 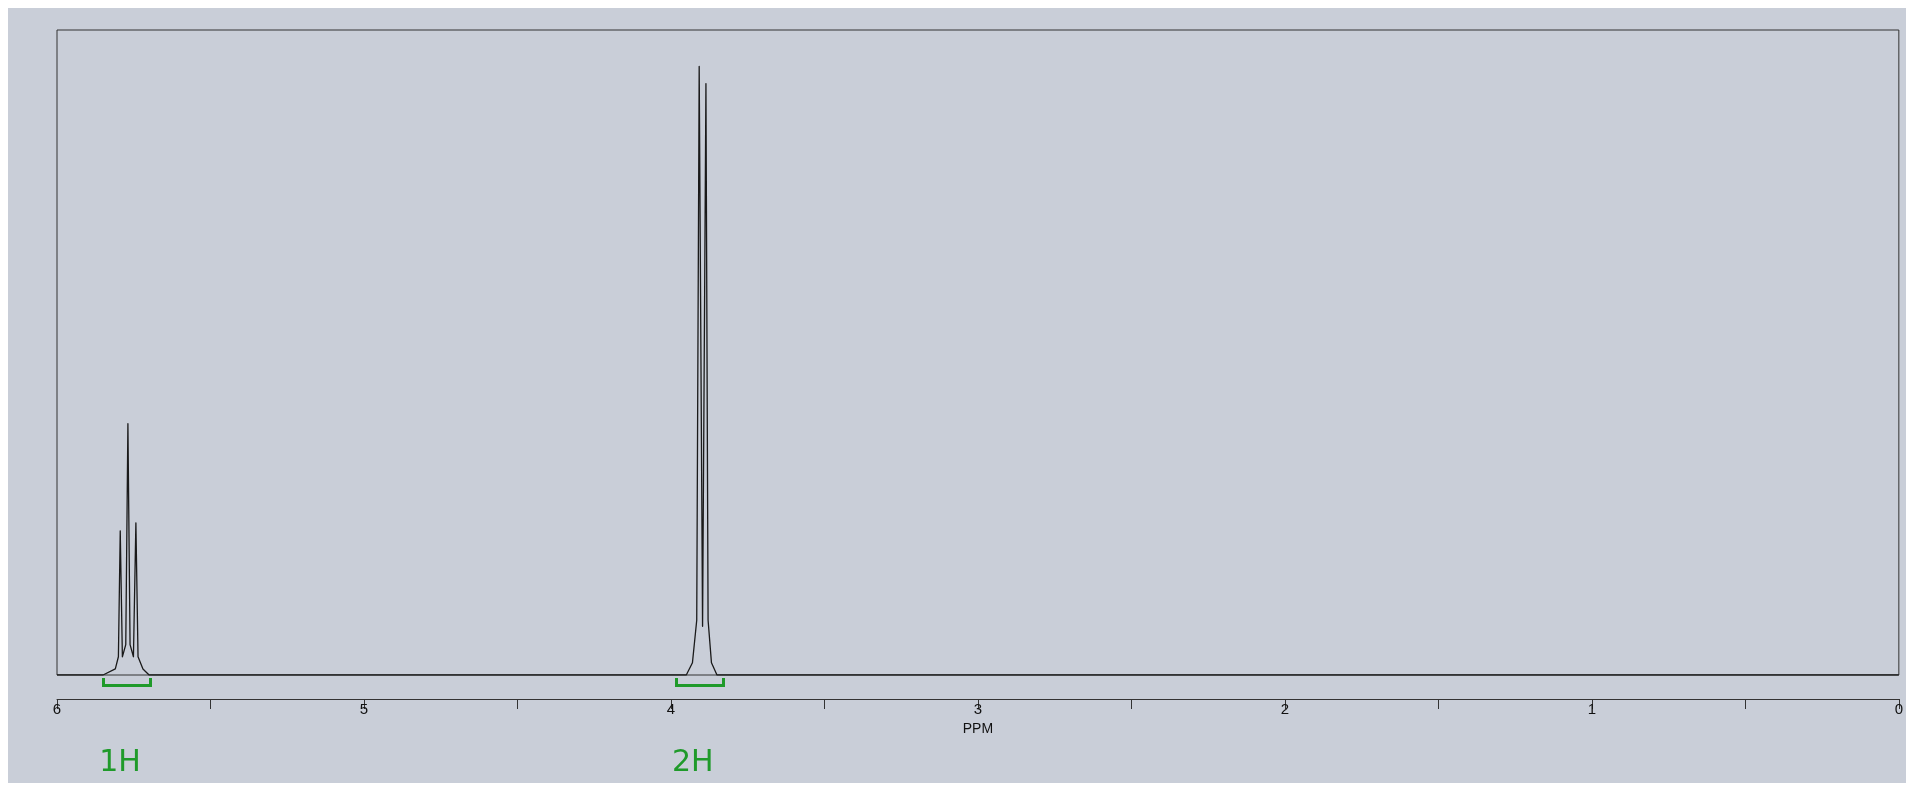 I want to click on x-tick-label: 3, so click(x=978, y=708).